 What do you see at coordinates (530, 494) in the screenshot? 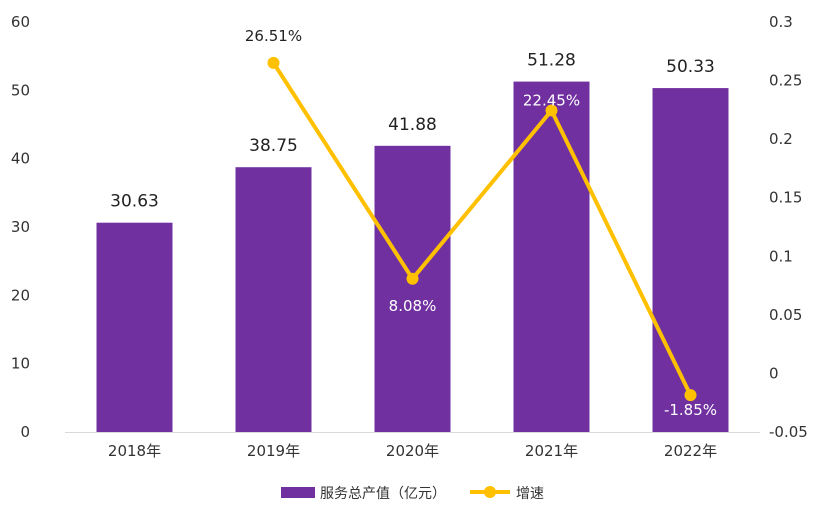
I see `legend-line-label: 增速` at bounding box center [530, 494].